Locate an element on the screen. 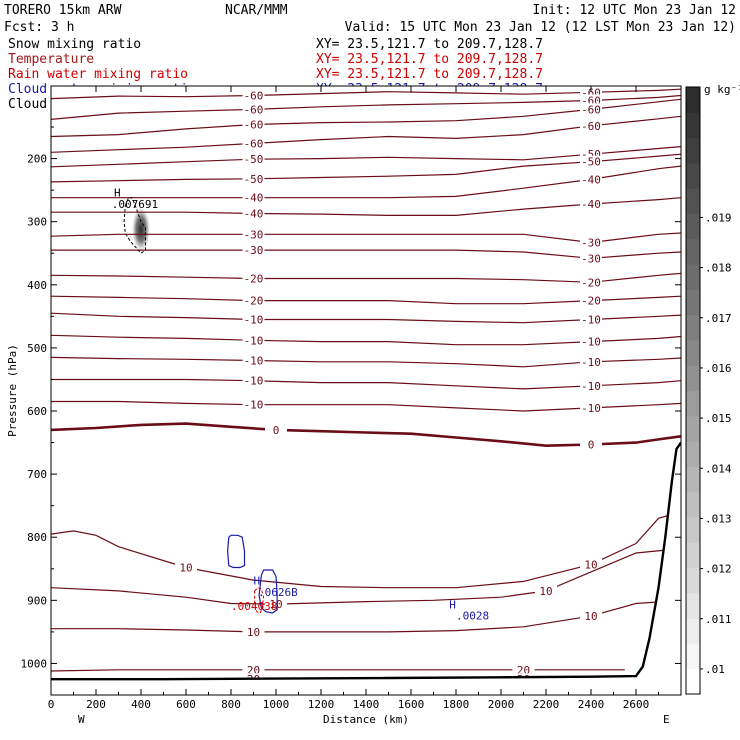  y-tick-label: 500 is located at coordinates (37, 348).